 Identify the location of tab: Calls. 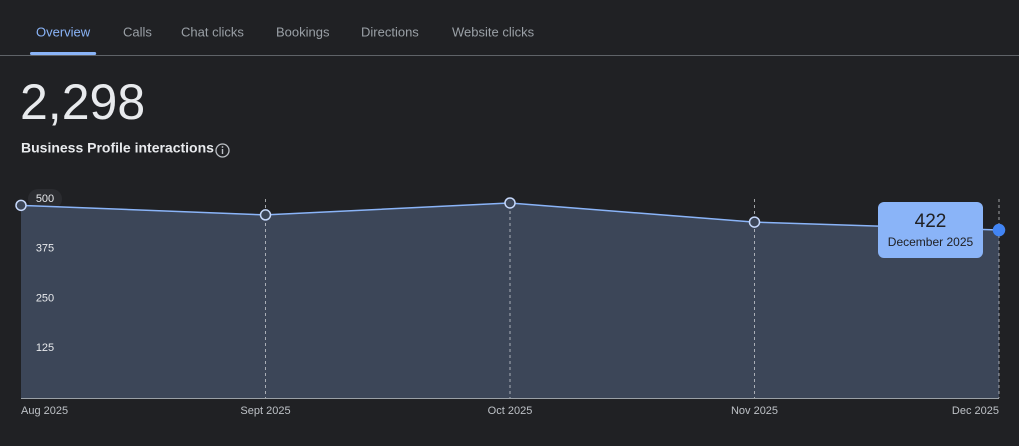
(137, 31).